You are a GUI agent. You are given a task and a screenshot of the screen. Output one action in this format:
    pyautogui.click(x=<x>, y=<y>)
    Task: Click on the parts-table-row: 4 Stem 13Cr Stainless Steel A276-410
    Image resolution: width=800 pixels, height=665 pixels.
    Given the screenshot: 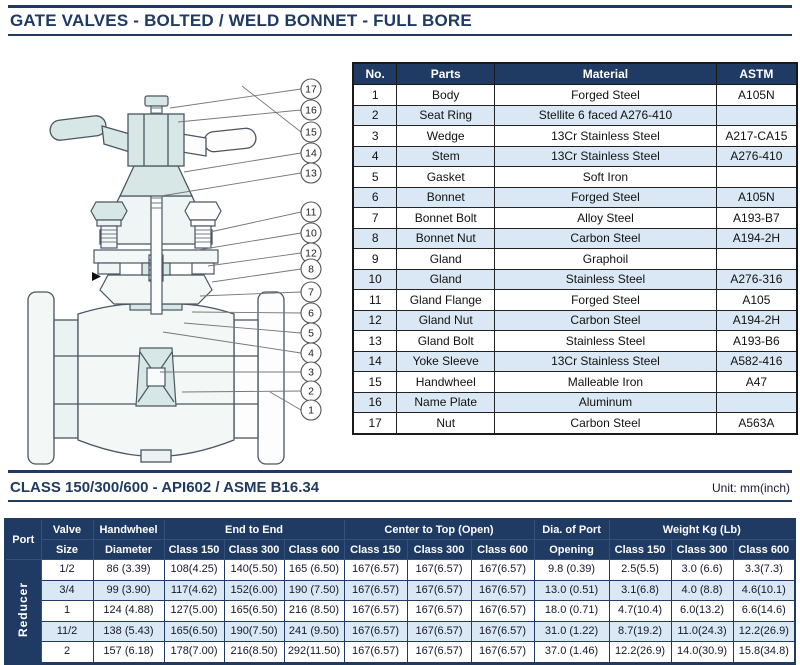 What is the action you would take?
    pyautogui.click(x=575, y=156)
    